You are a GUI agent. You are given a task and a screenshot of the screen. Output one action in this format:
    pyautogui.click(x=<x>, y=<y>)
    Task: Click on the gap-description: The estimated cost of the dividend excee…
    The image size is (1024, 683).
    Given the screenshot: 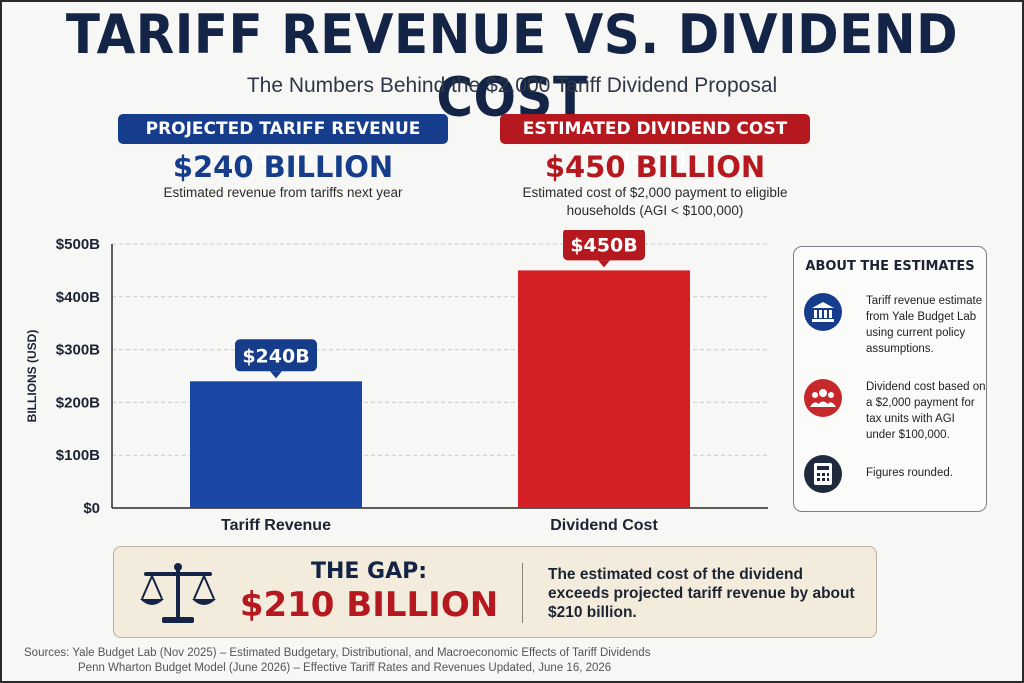 What is the action you would take?
    pyautogui.click(x=701, y=593)
    